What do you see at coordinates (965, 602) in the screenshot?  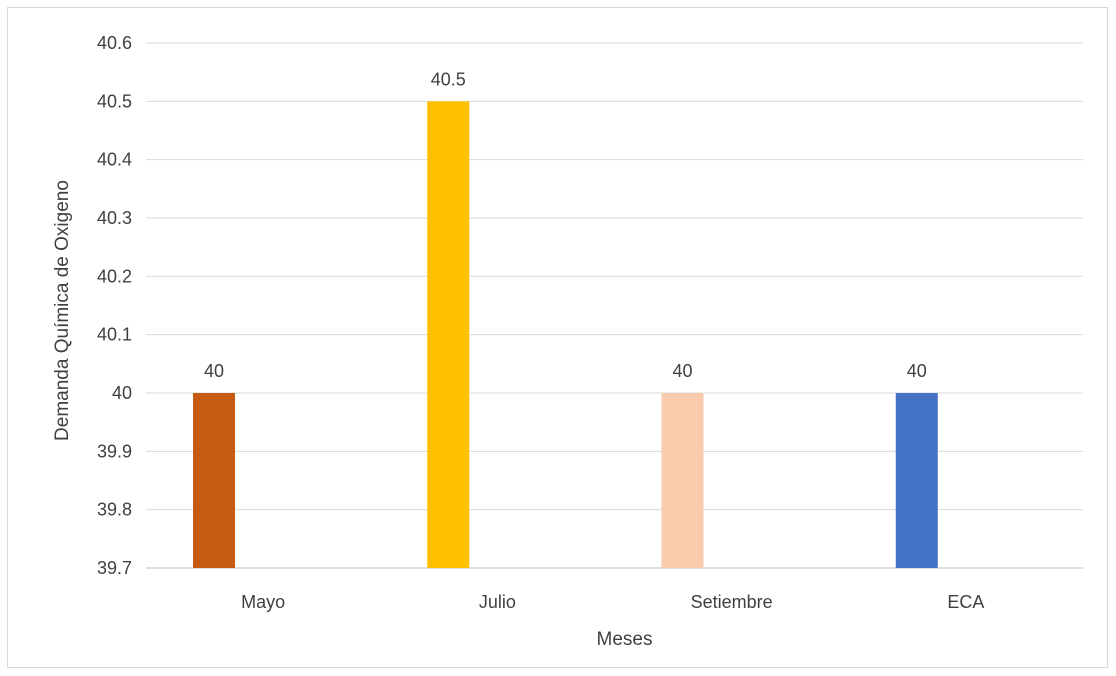 I see `x-tick-label: ECA` at bounding box center [965, 602].